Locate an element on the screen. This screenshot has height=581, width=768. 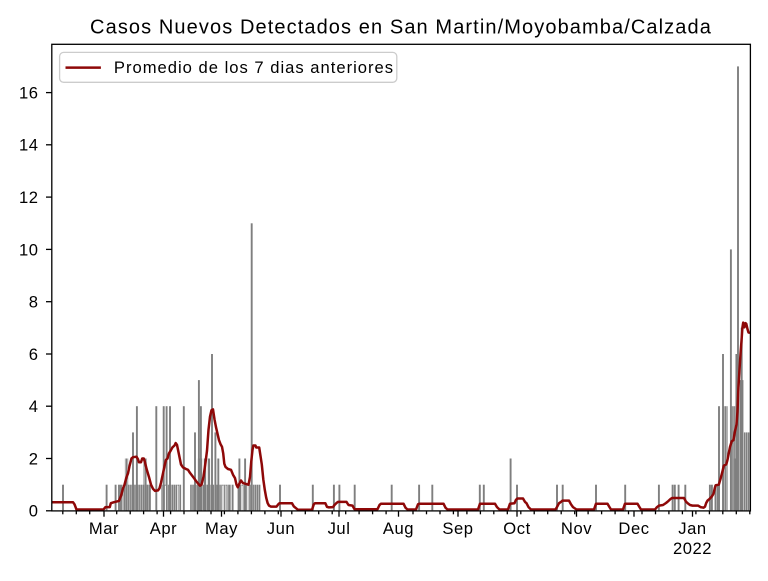
svg-text: 8 is located at coordinates (34, 302).